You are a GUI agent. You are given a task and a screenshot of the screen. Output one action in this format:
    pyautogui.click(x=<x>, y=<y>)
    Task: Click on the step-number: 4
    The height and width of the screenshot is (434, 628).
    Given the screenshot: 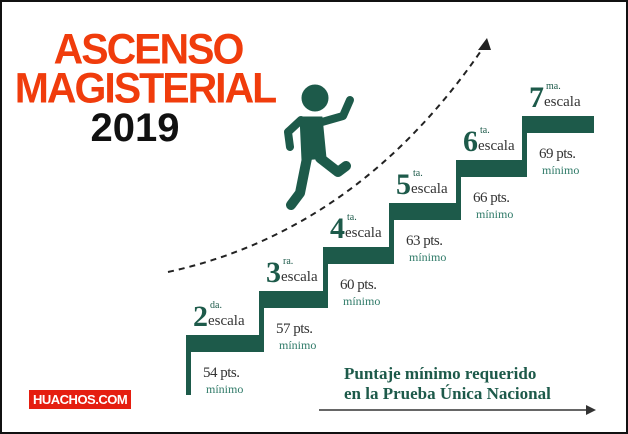 What is the action you would take?
    pyautogui.click(x=337, y=228)
    